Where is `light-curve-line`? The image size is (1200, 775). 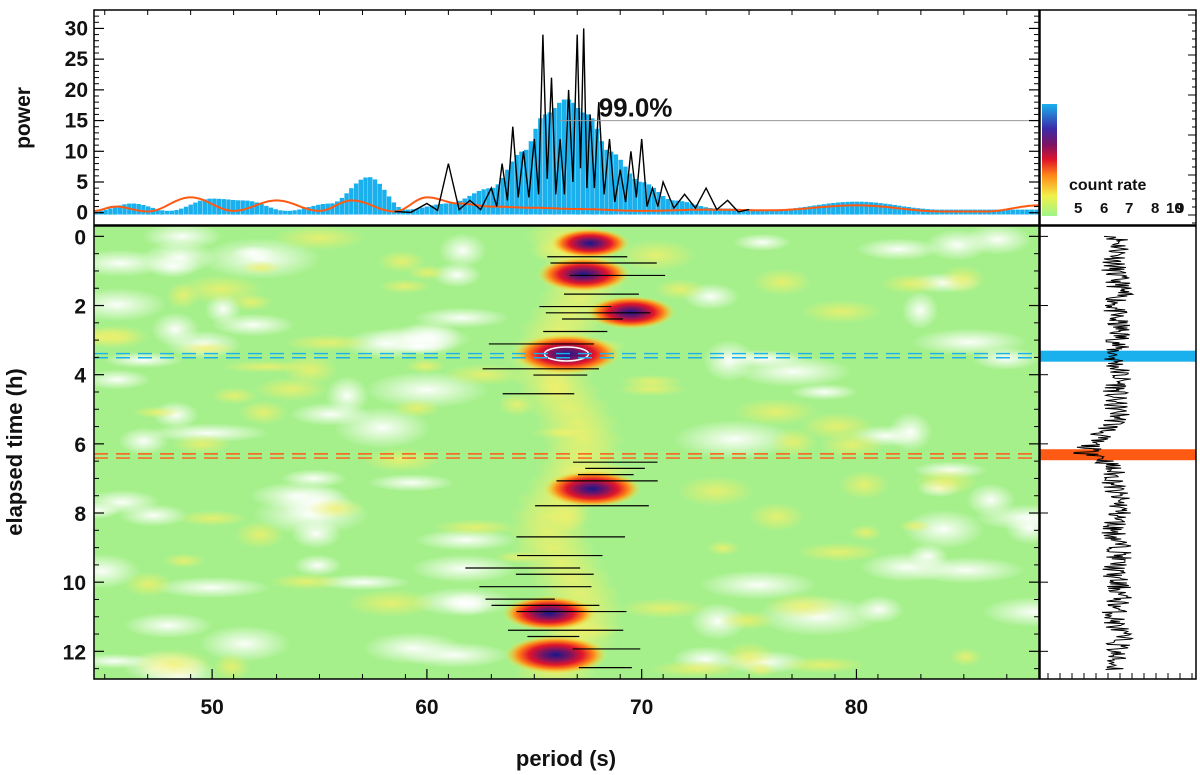
light-curve-line is located at coordinates (1104, 452).